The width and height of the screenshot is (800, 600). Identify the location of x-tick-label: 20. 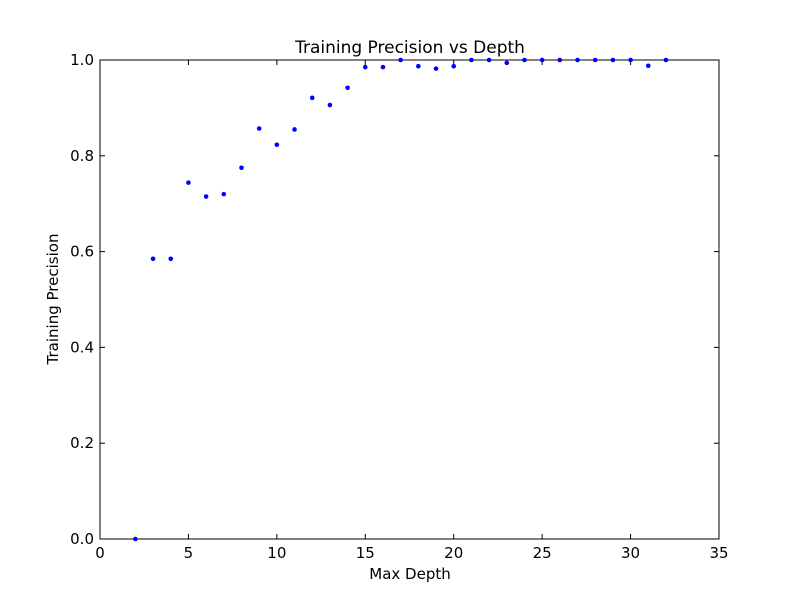
(453, 553).